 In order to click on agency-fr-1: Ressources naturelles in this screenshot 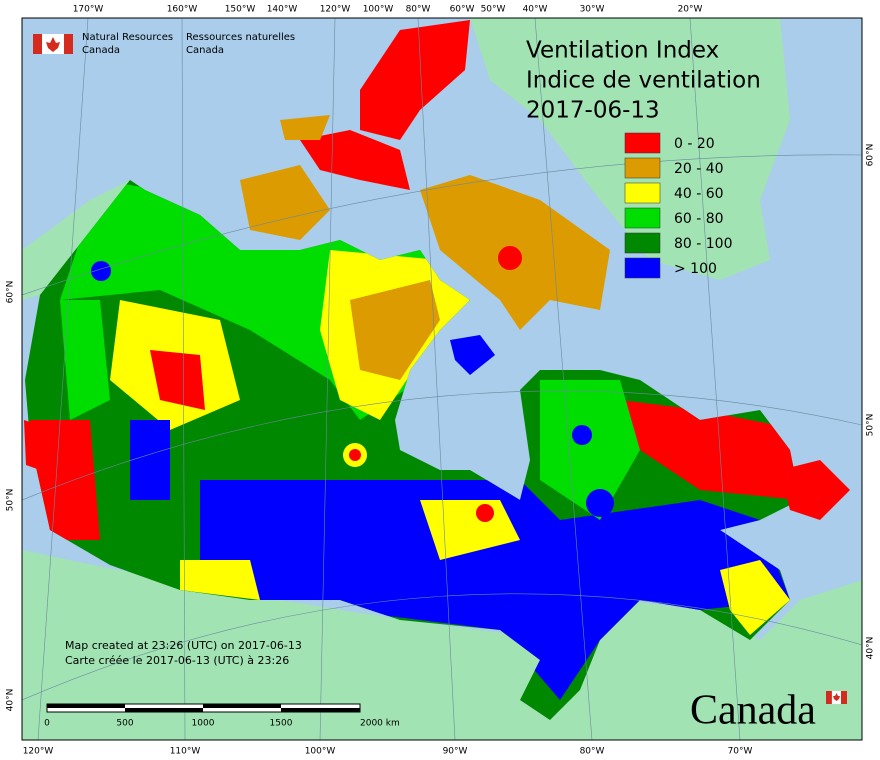, I will do `click(240, 37)`.